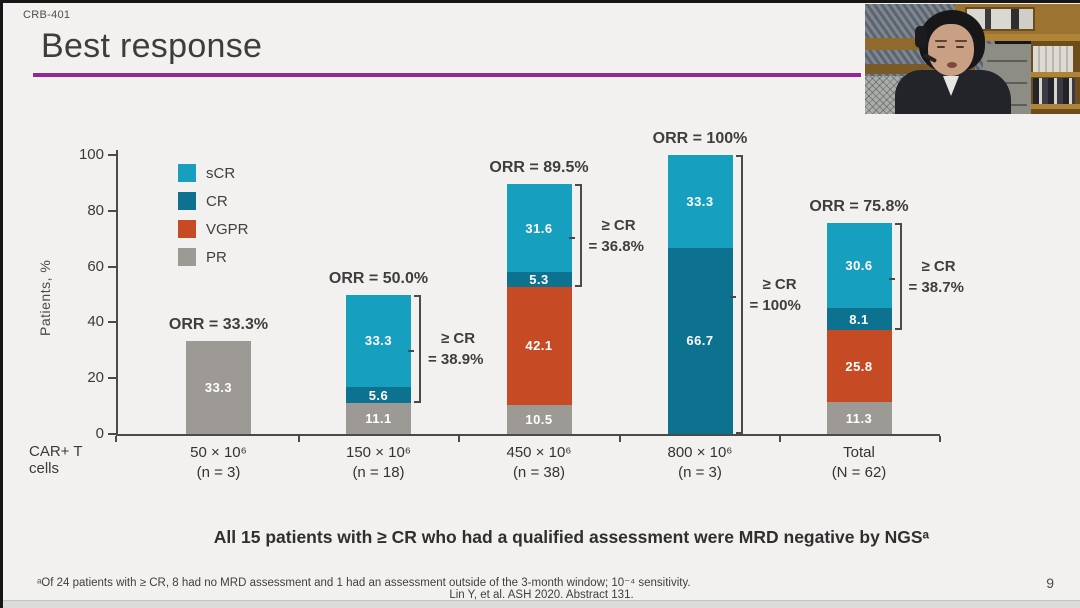 The image size is (1080, 608). Describe the element at coordinates (47, 15) in the screenshot. I see `program-label: CRB-401` at that location.